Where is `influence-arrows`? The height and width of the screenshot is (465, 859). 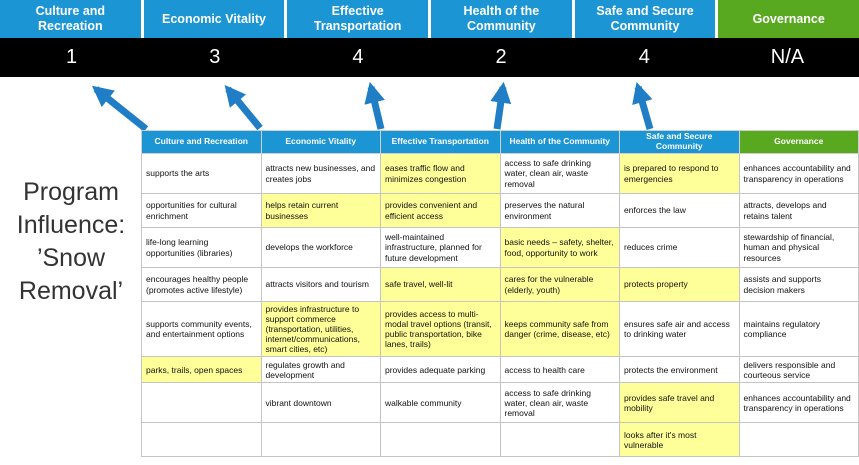
influence-arrows is located at coordinates (372, 106).